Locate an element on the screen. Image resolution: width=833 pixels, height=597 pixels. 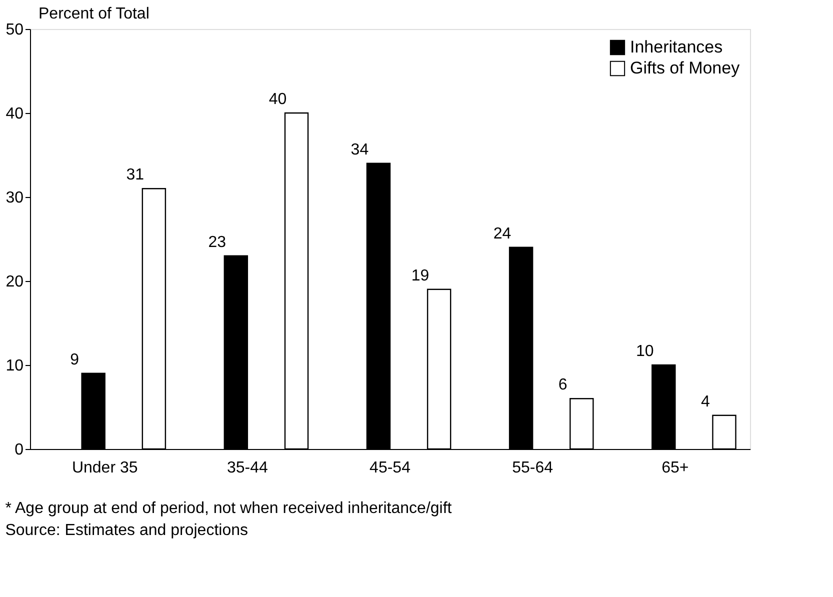
y-tick-label: 40 is located at coordinates (15, 114).